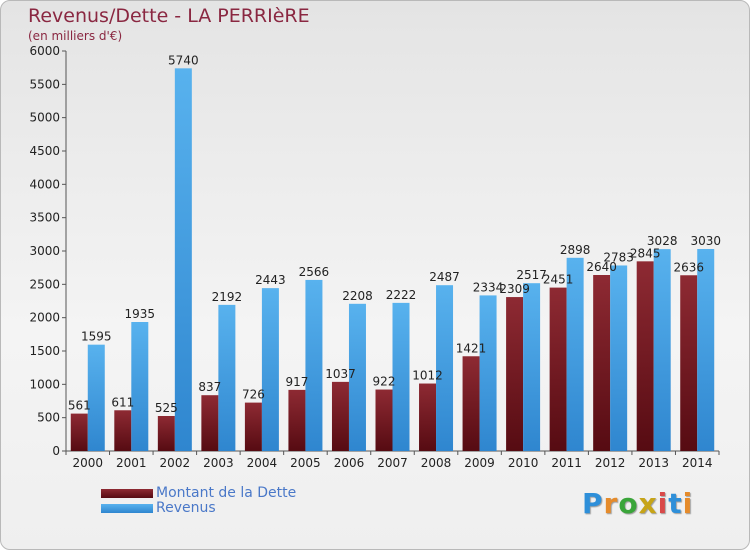 This screenshot has height=550, width=750. I want to click on data-label-revenus: 2334, so click(488, 287).